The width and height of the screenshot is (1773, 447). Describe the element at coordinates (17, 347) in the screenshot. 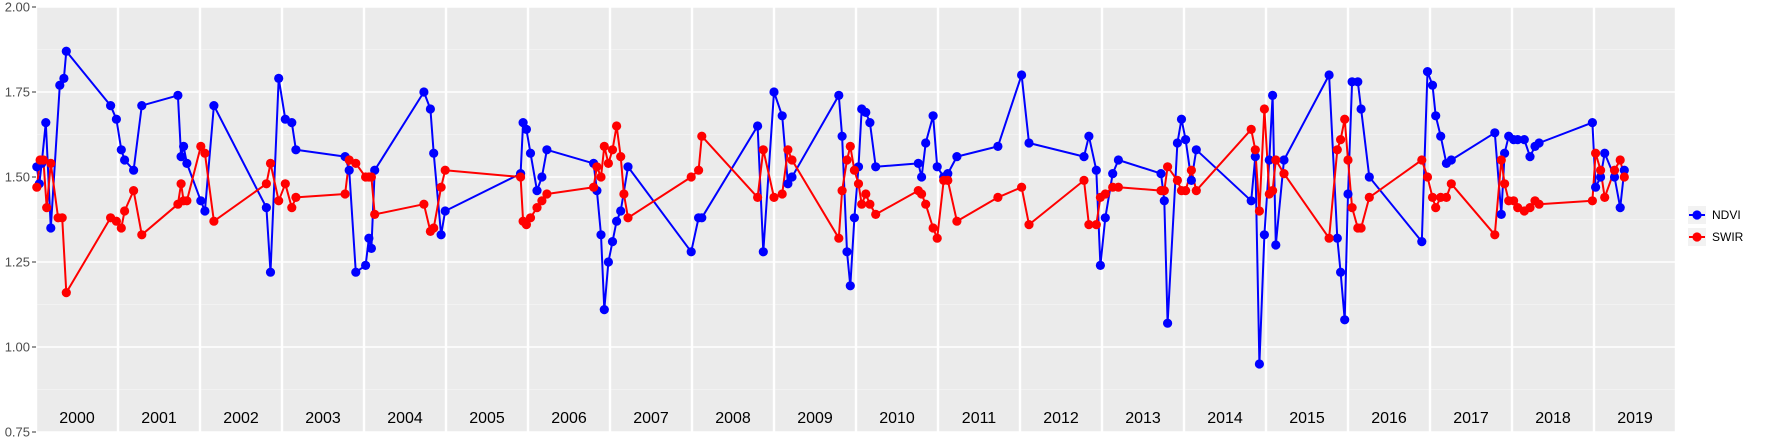

I see `y-tick-label: 1.00` at that location.